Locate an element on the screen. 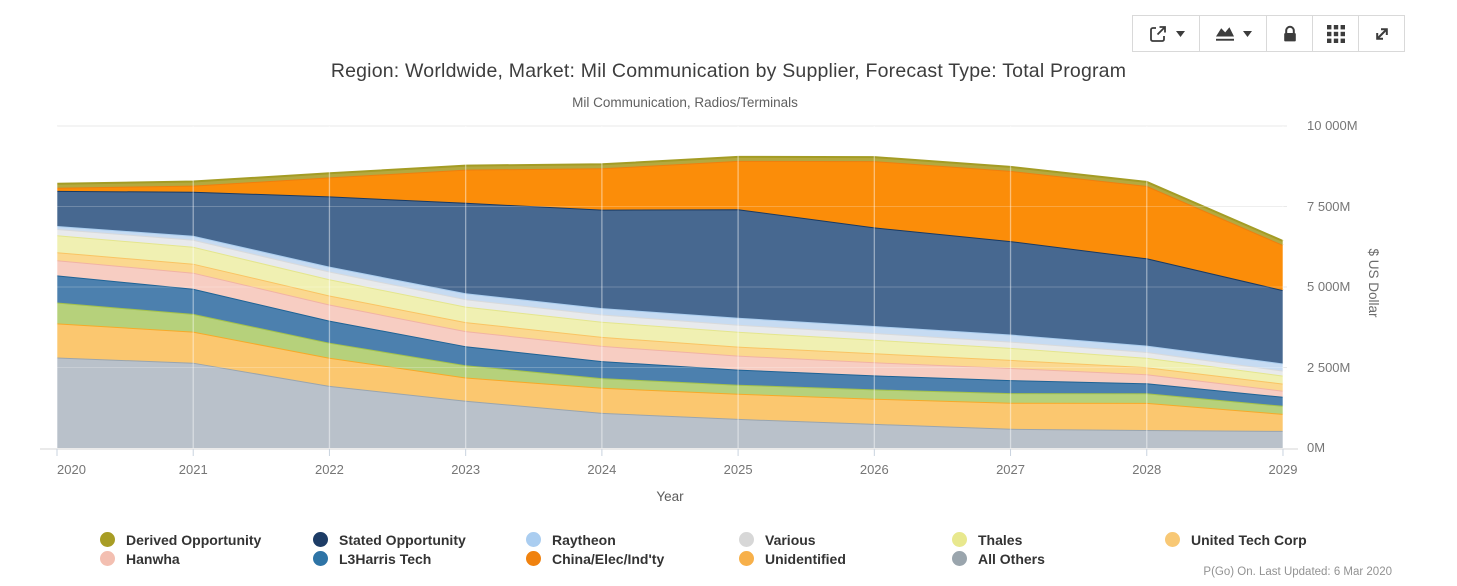 The height and width of the screenshot is (586, 1457). area-chart-icon is located at coordinates (1225, 33).